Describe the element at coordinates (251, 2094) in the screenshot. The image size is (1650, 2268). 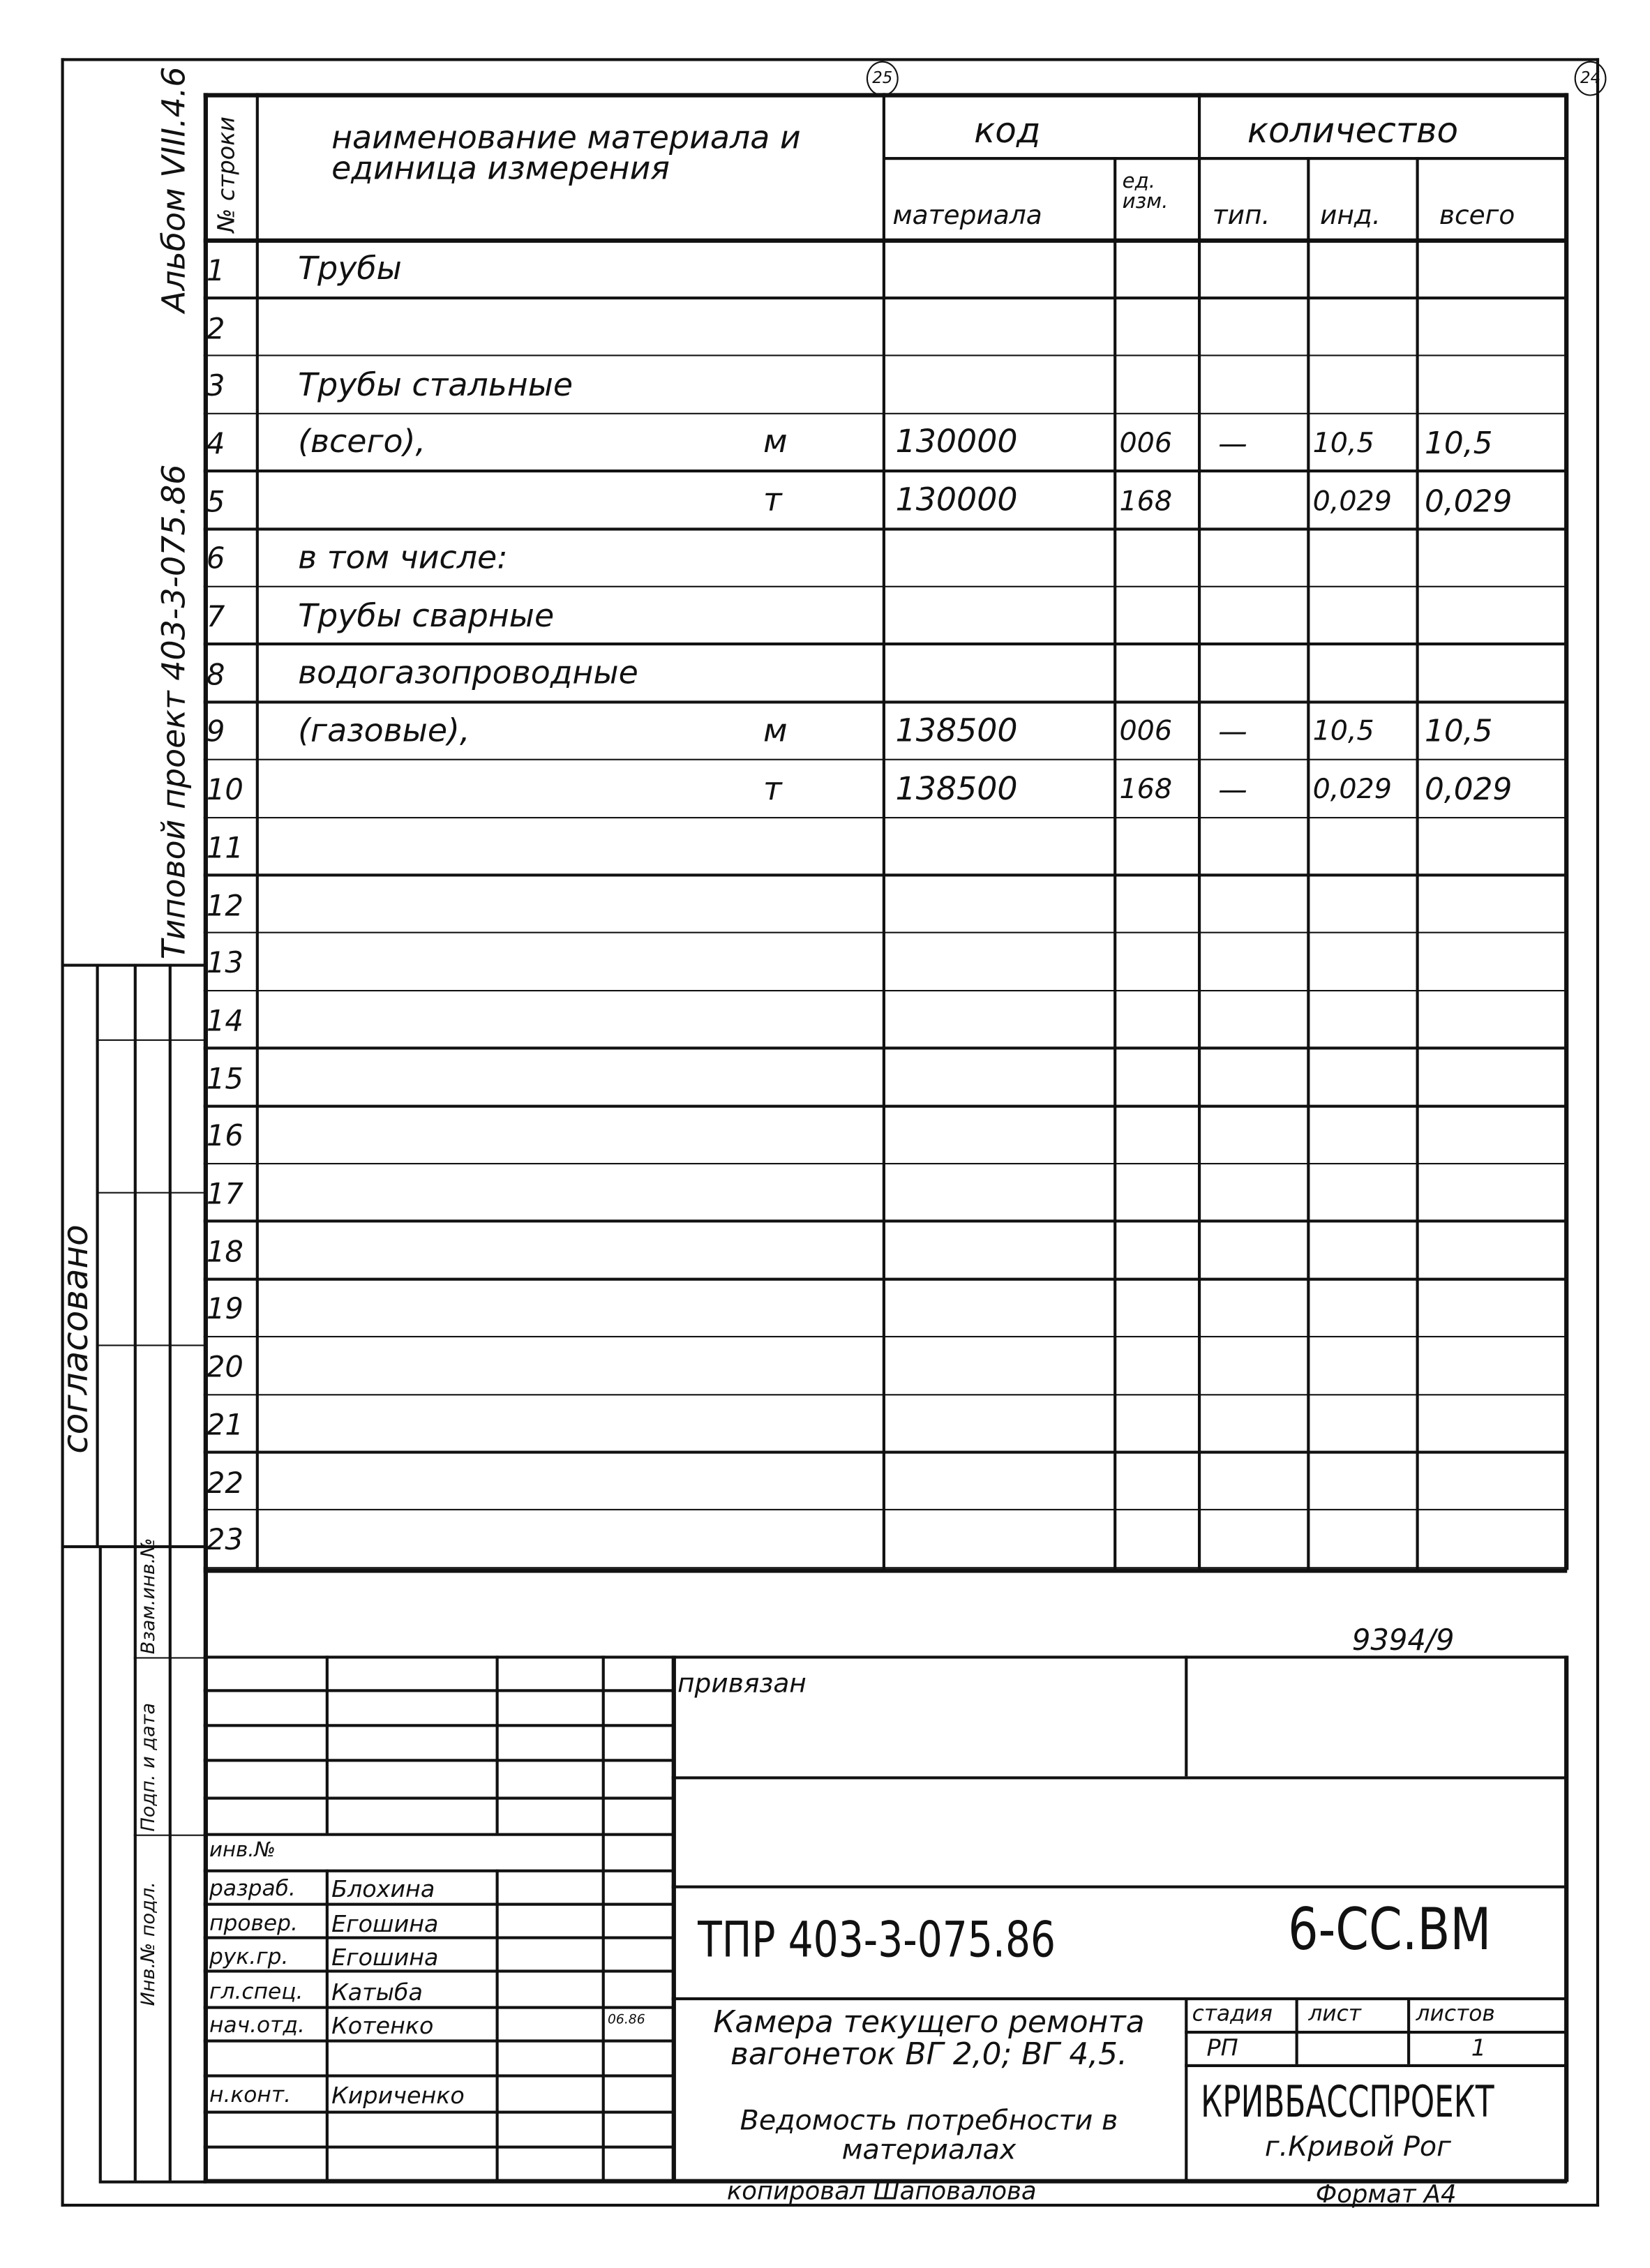
I see `staff-role: н.конт.` at that location.